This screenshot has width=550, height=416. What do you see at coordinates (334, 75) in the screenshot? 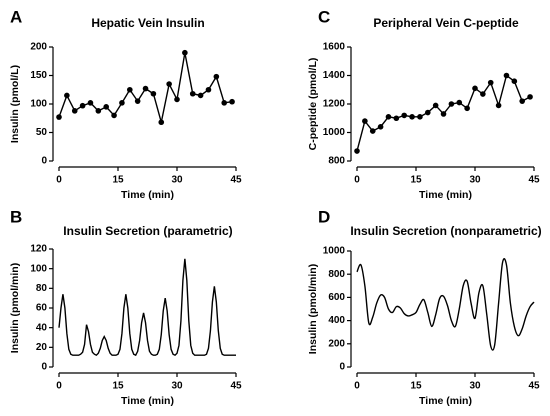
I see `y-tick-label: 1400` at bounding box center [334, 75].